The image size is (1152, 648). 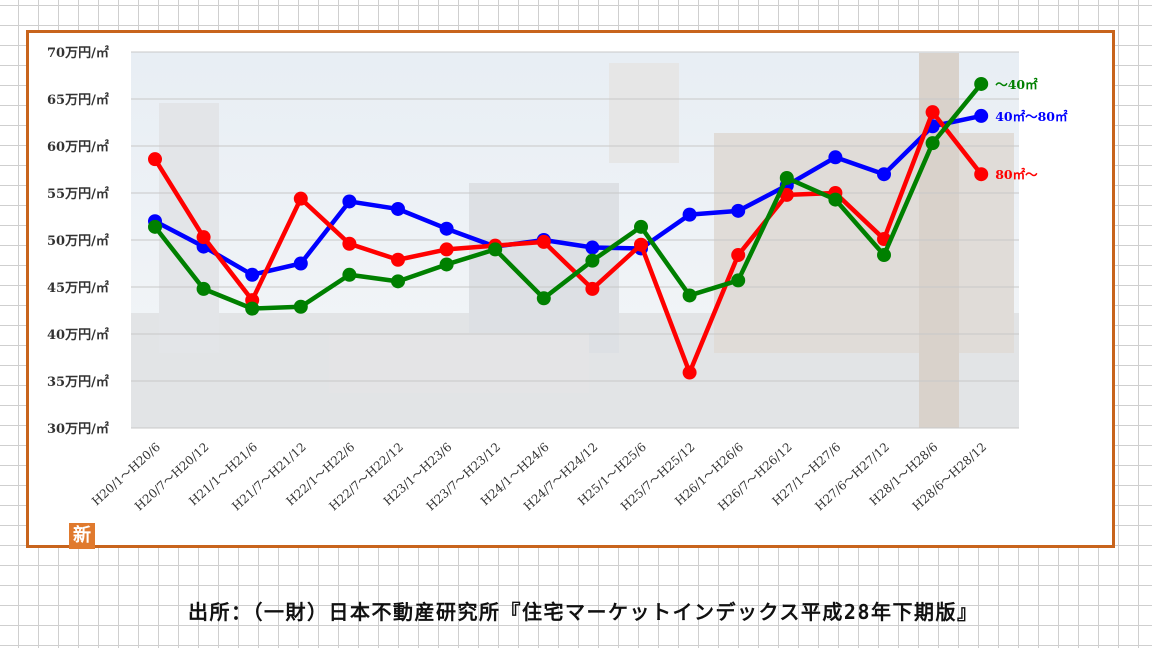 What do you see at coordinates (82, 536) in the screenshot?
I see `new-badge: 新` at bounding box center [82, 536].